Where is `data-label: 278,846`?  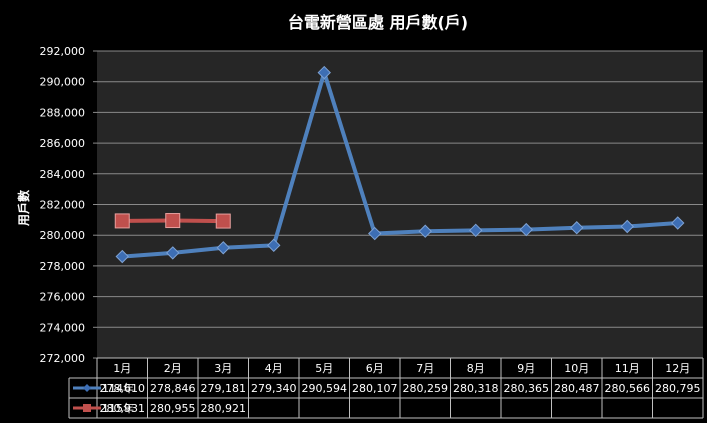
data-label: 278,846 is located at coordinates (173, 388).